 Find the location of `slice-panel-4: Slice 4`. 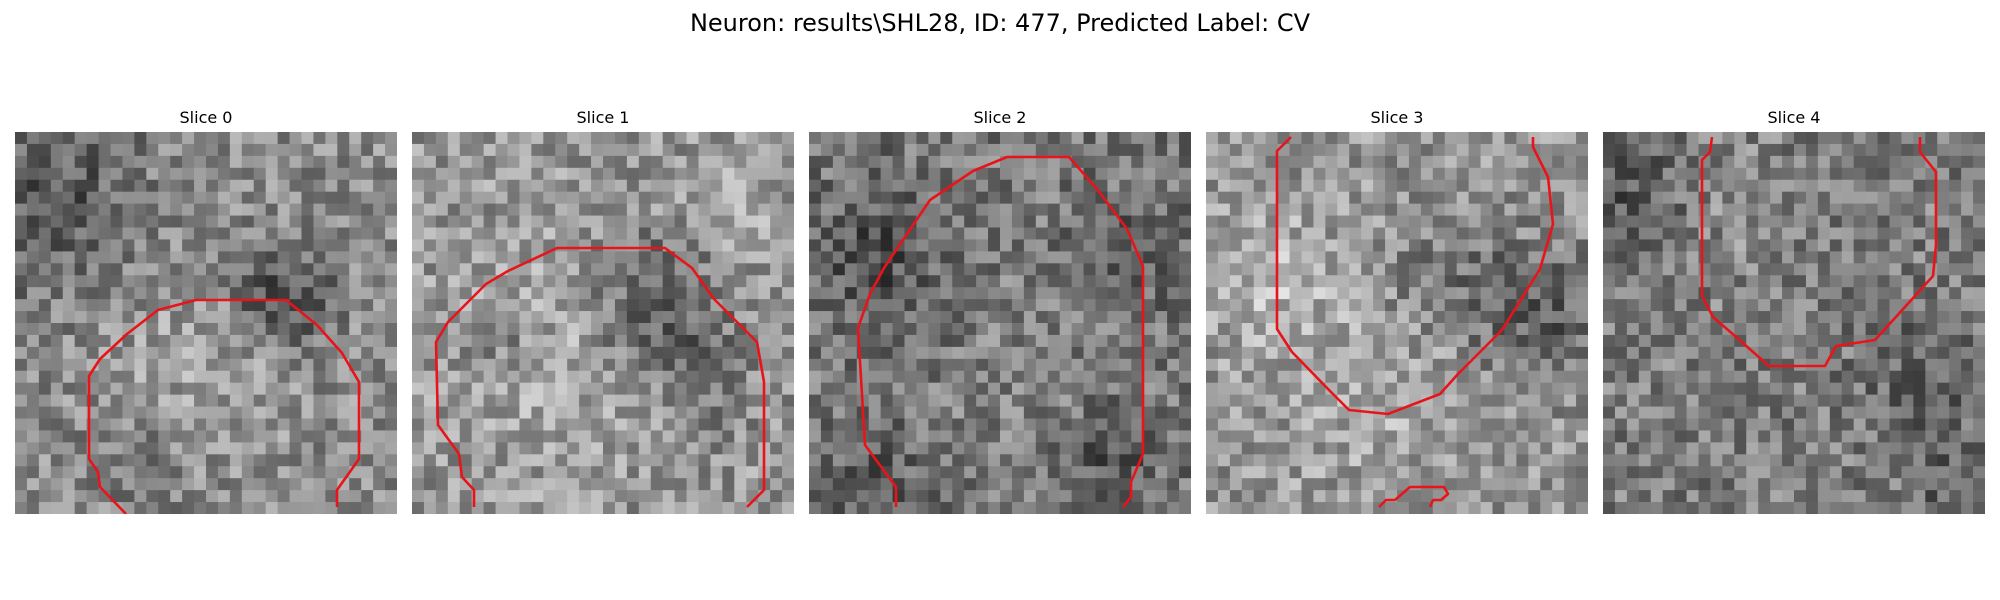

slice-panel-4: Slice 4 is located at coordinates (1794, 311).